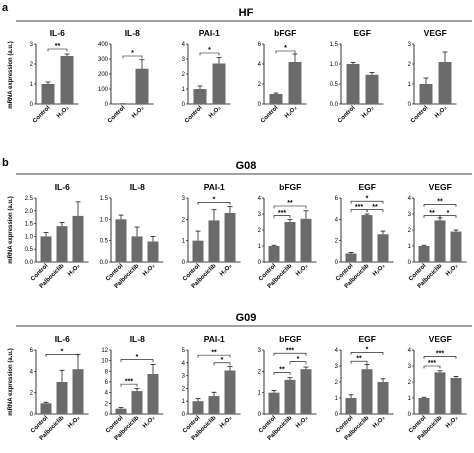 The width and height of the screenshot is (474, 453). Describe the element at coordinates (29, 212) in the screenshot. I see `y-tick-label: 2.0` at that location.